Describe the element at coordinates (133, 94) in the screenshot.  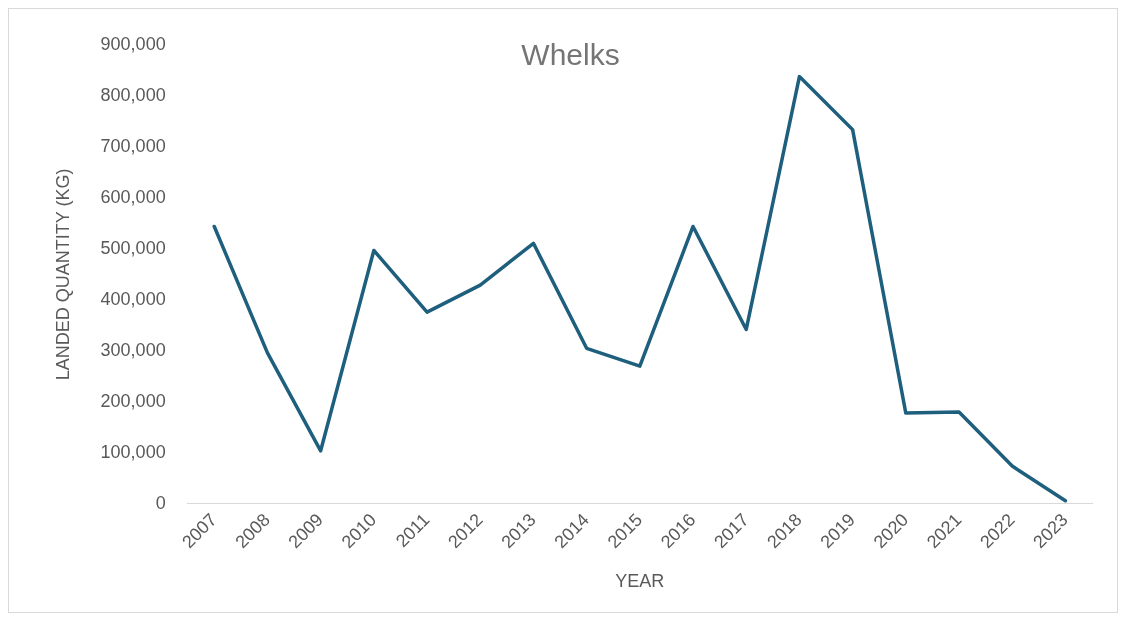
I see `y-tick-label: 800,000` at that location.